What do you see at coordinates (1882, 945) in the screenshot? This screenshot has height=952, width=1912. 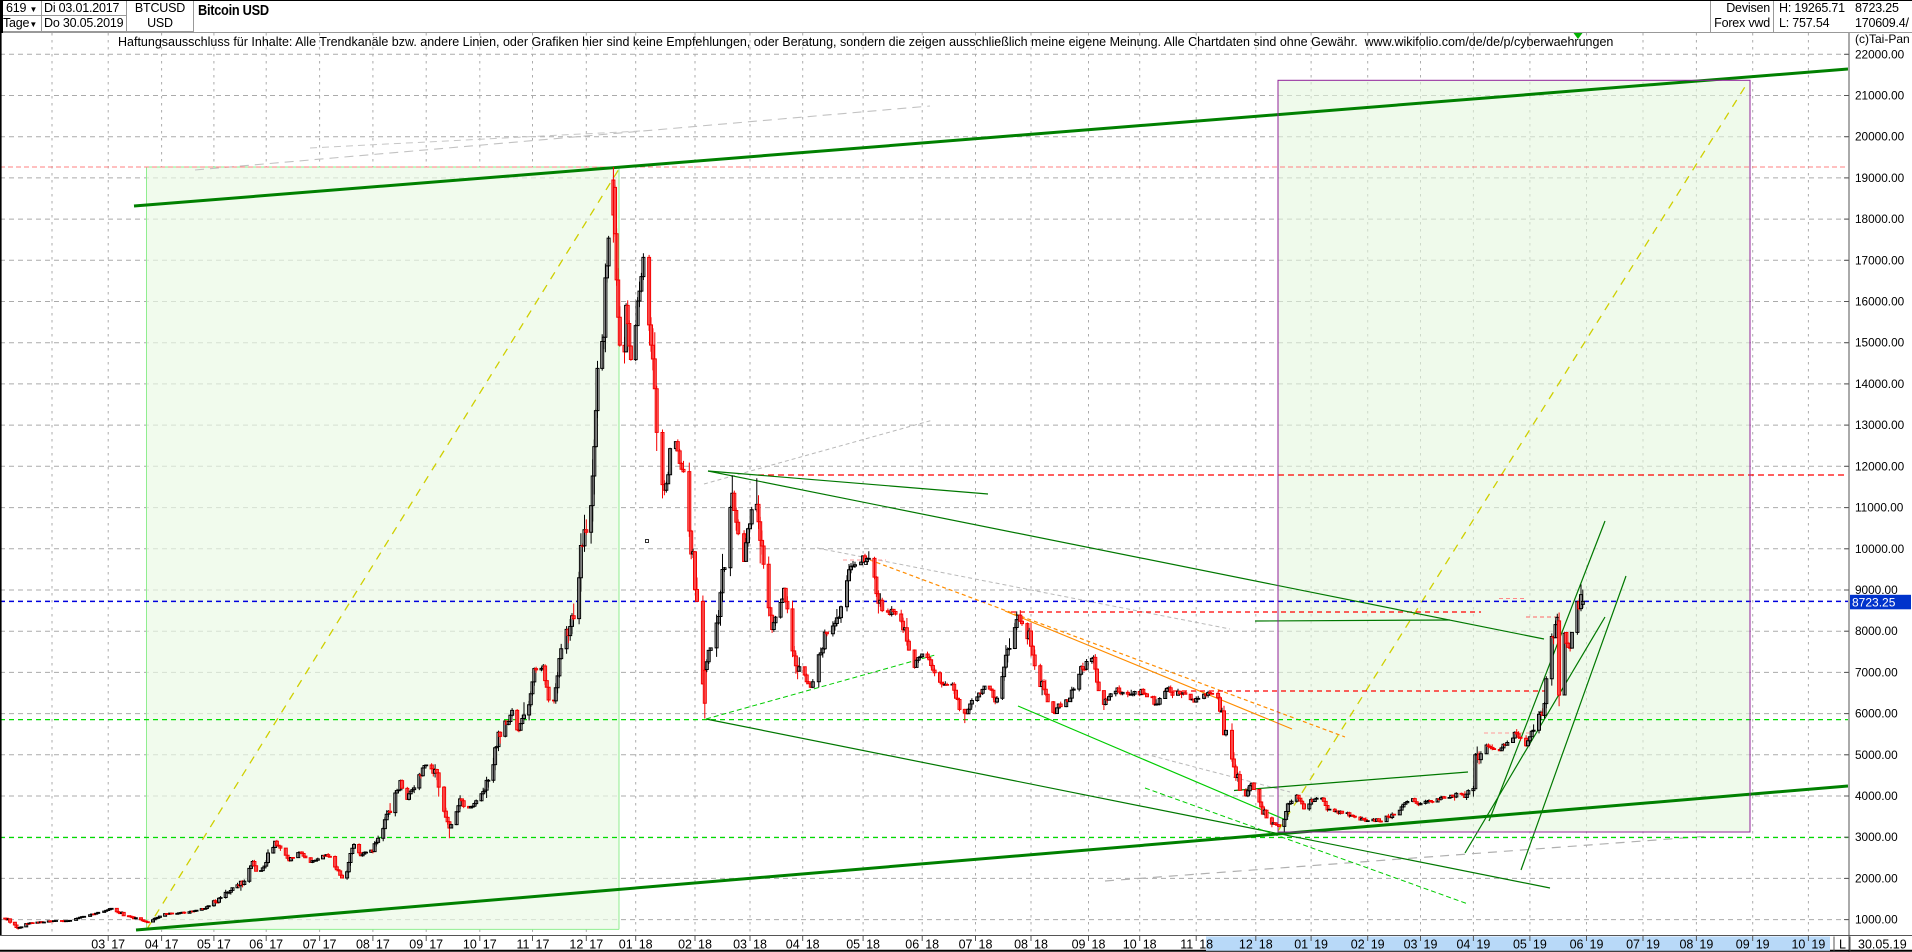 I see `svg-text: 30.05.19` at bounding box center [1882, 945].